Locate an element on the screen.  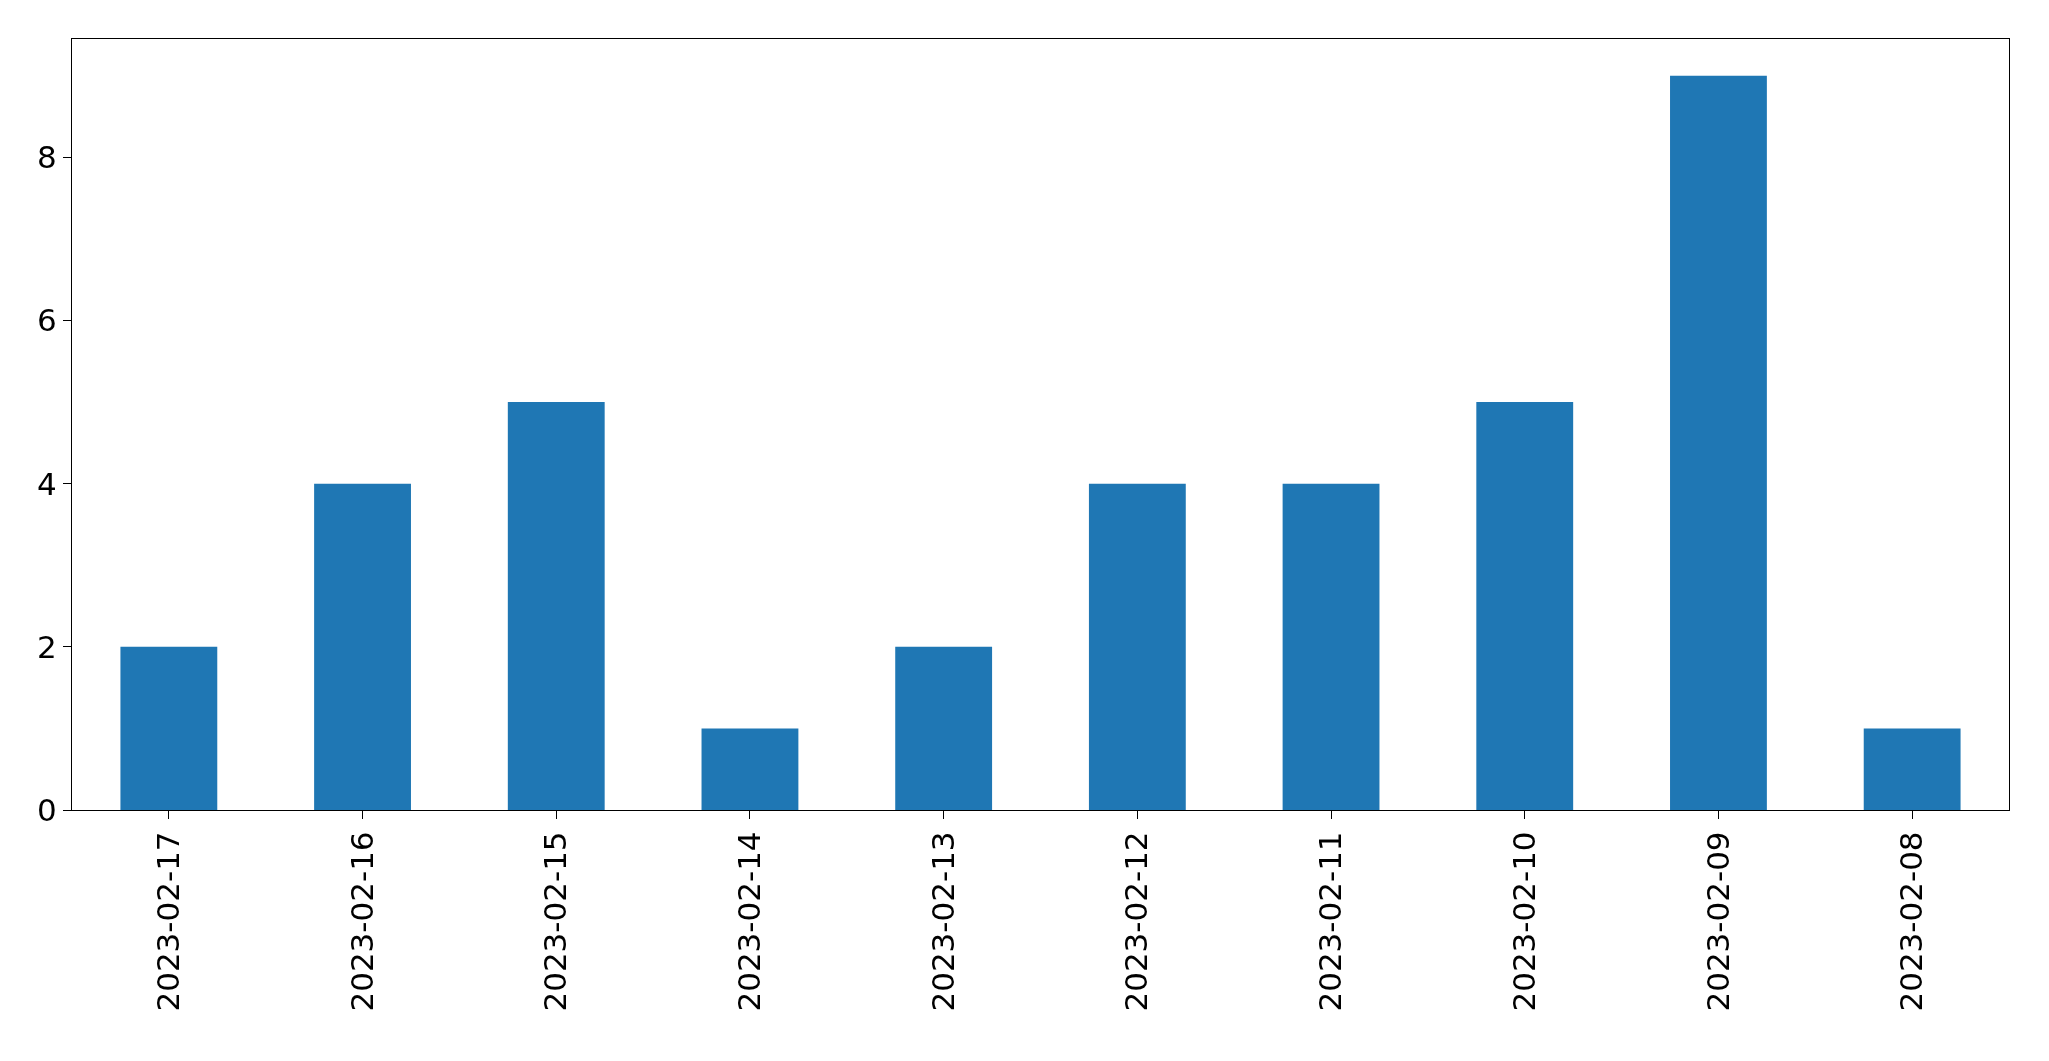
x-tick-label: 2023-02-15 is located at coordinates (555, 921).